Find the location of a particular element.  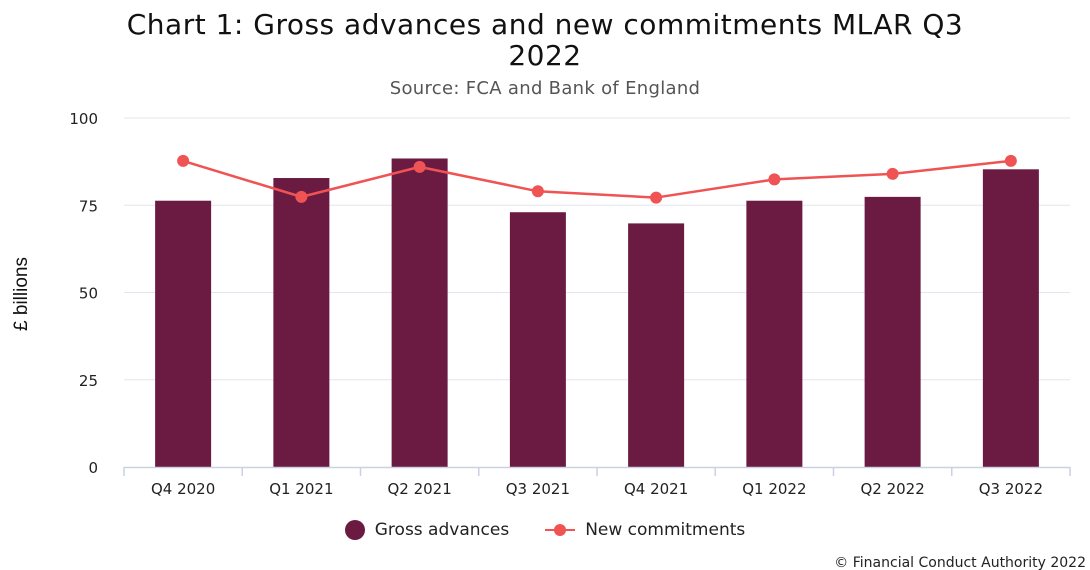

legend: Gross advances New commitments is located at coordinates (545, 530).